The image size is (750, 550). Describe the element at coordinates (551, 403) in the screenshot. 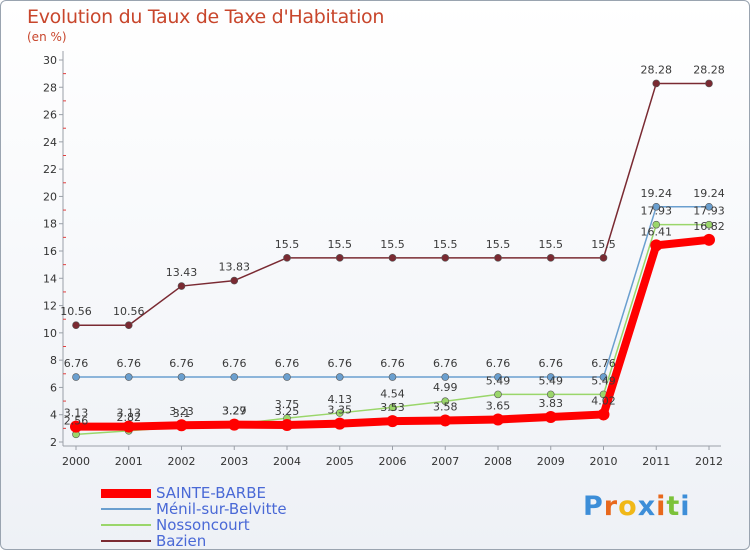

I see `data-label: 3.83` at that location.